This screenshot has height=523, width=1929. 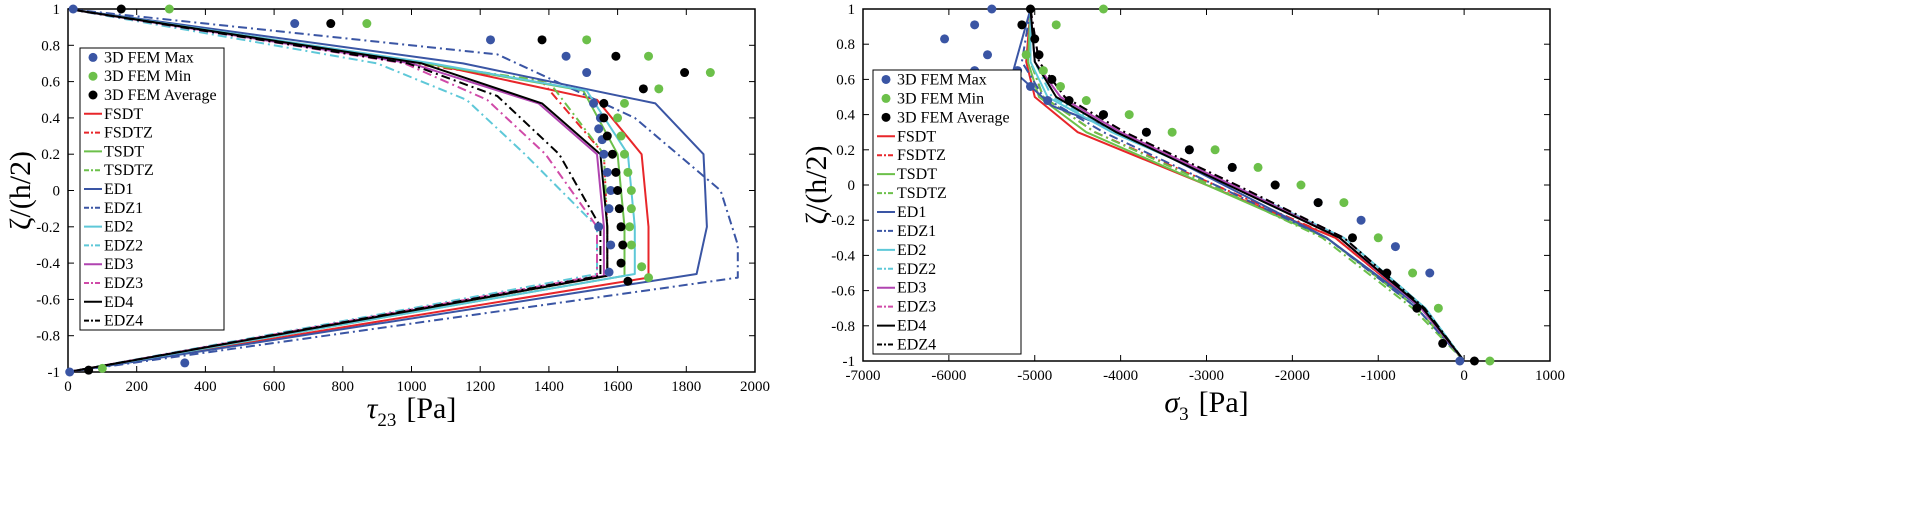 What do you see at coordinates (816, 184) in the screenshot?
I see `y-axis-label: ζ/(h/2)` at bounding box center [816, 184].